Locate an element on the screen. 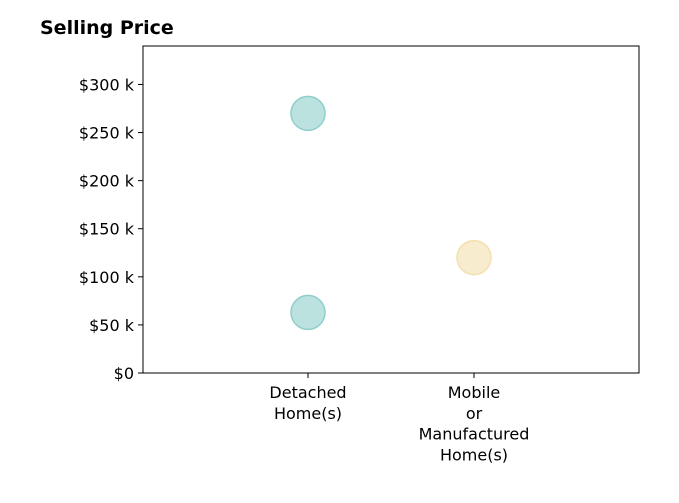 This screenshot has width=679, height=503. x-tick-label-line: Mobile is located at coordinates (474, 392).